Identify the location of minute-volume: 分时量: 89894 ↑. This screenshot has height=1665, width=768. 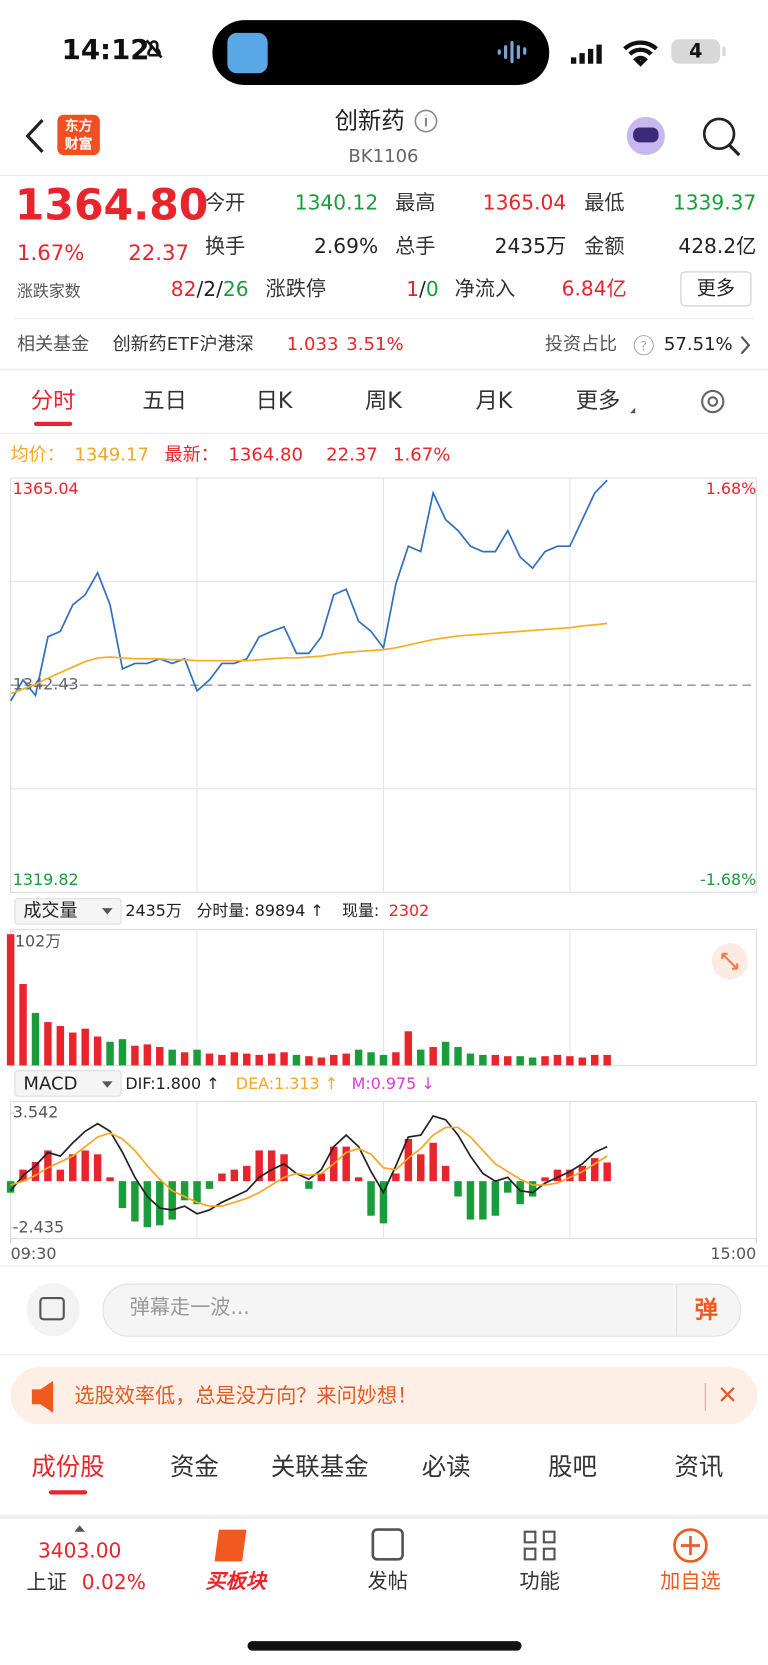
(260, 910).